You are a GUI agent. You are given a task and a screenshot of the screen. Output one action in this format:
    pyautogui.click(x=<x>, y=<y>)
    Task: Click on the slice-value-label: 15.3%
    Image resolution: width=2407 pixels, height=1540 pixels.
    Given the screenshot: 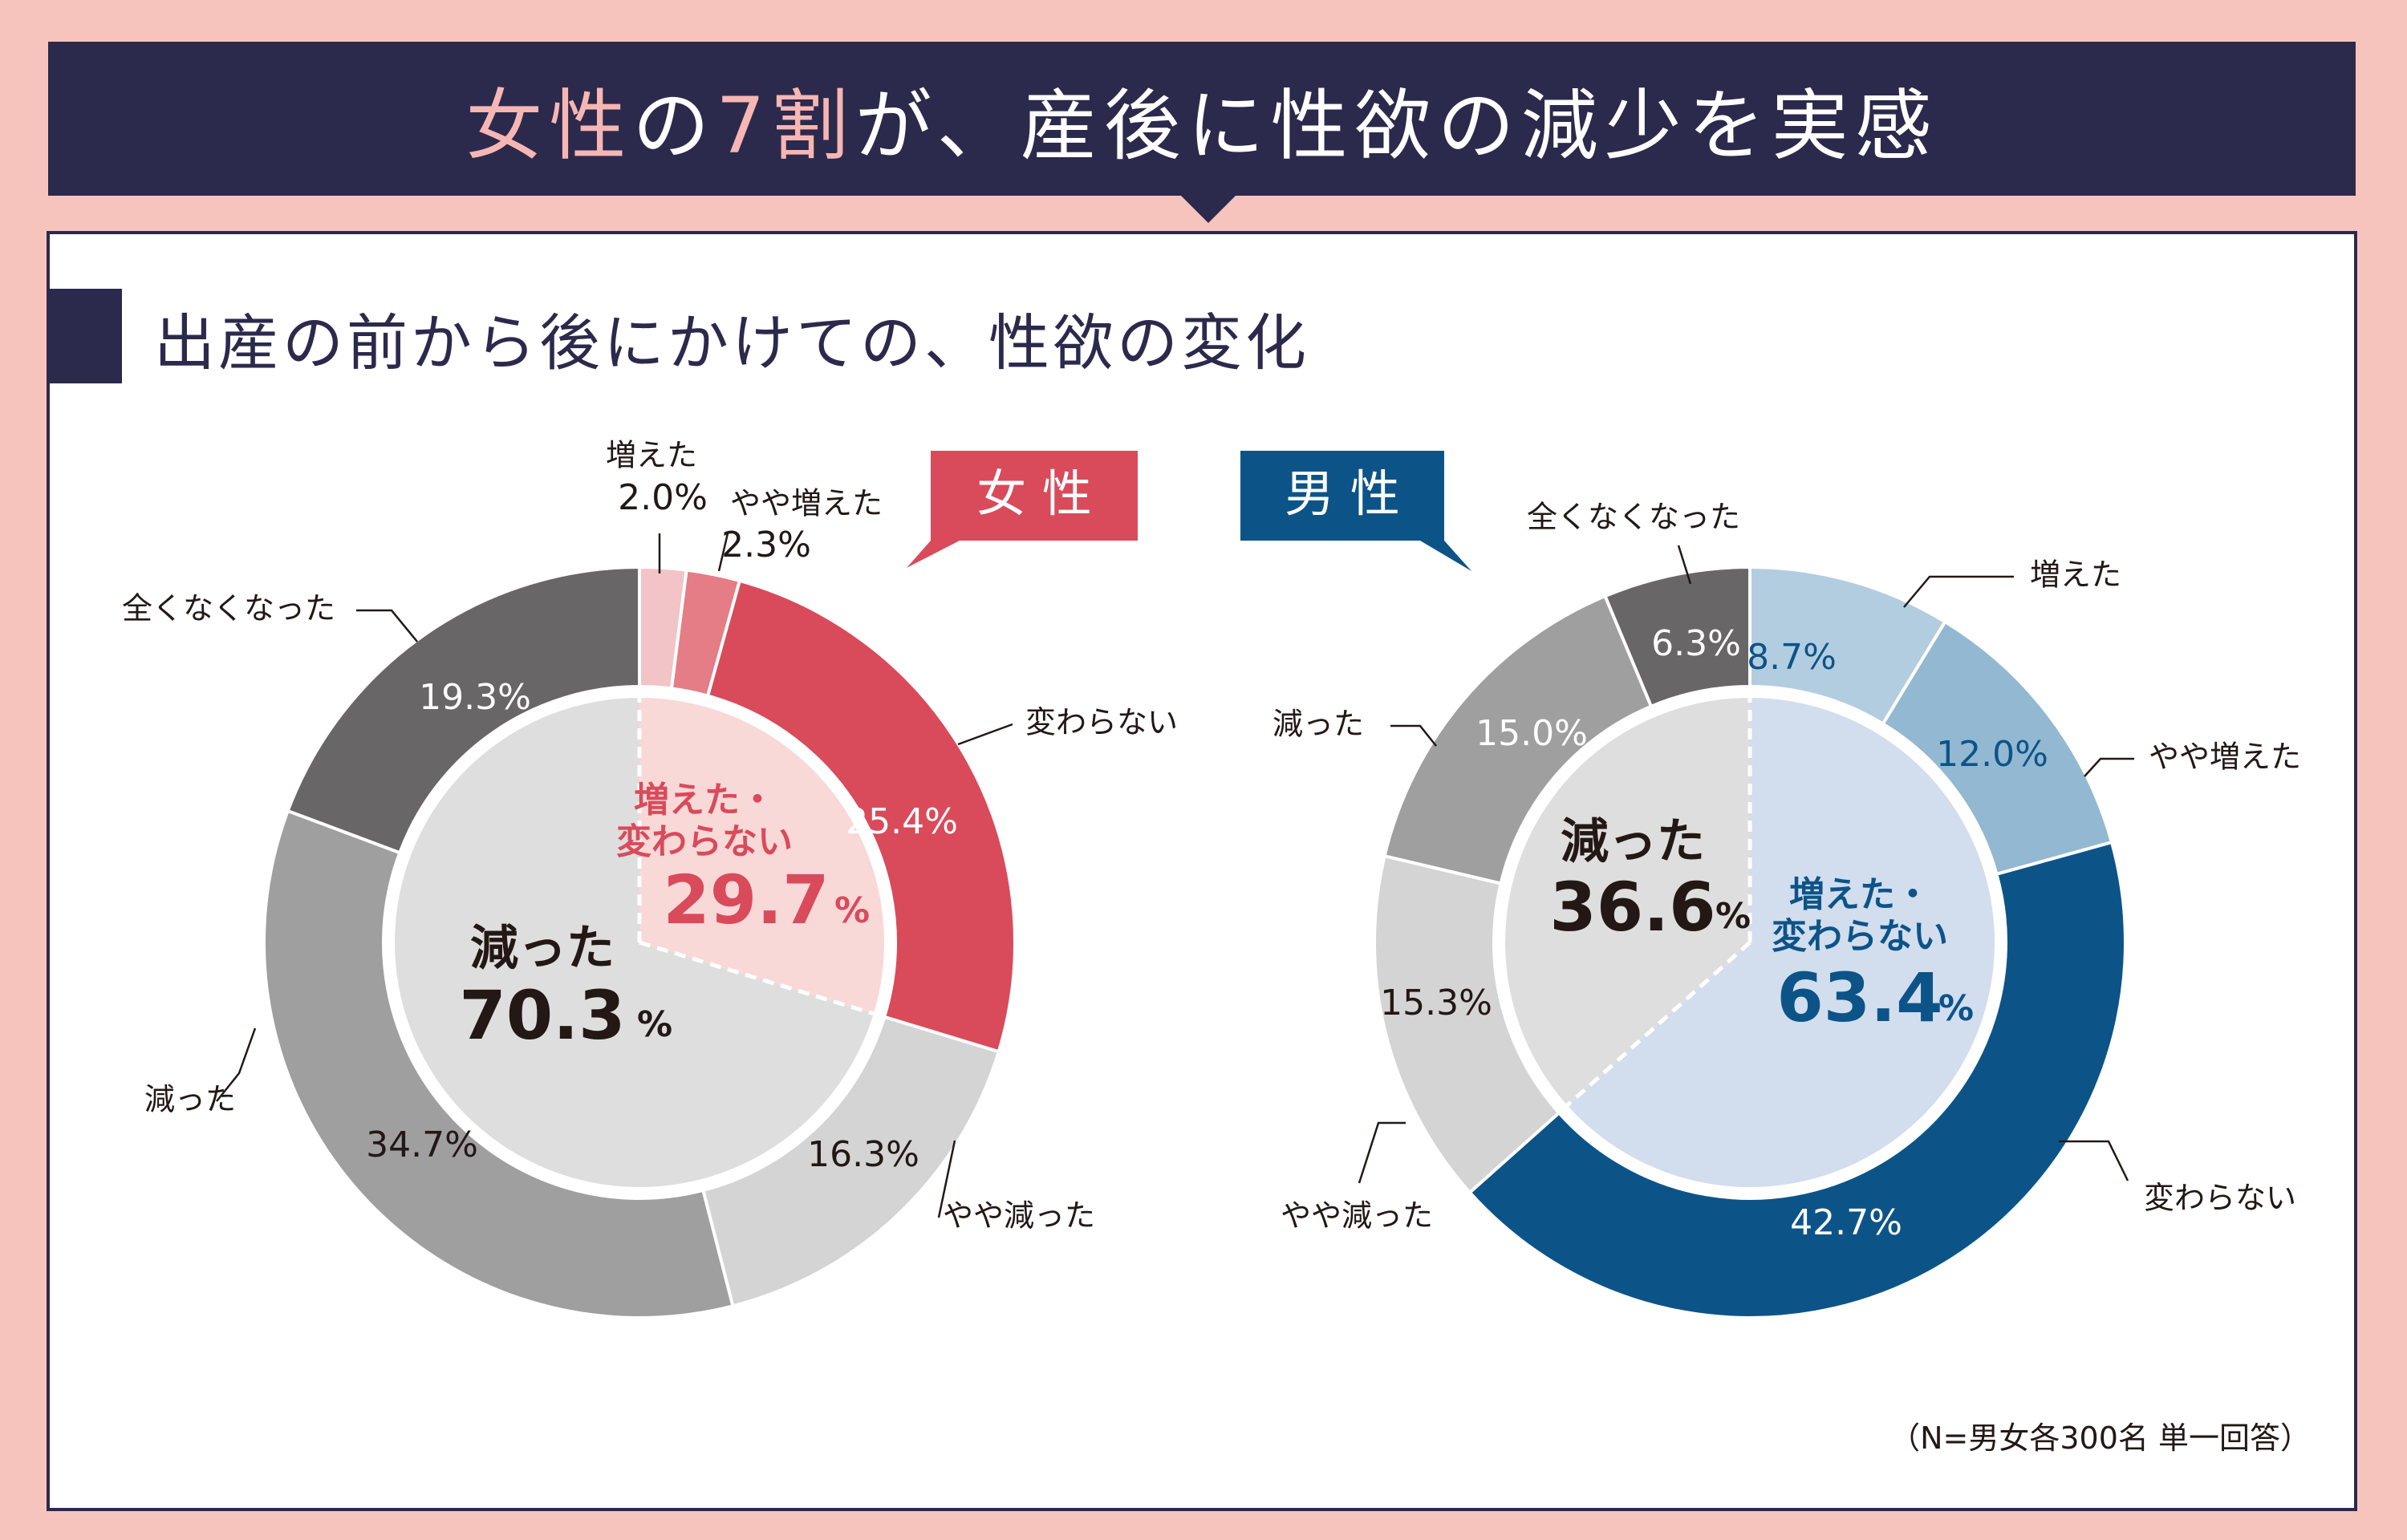 What is the action you would take?
    pyautogui.click(x=1436, y=1003)
    